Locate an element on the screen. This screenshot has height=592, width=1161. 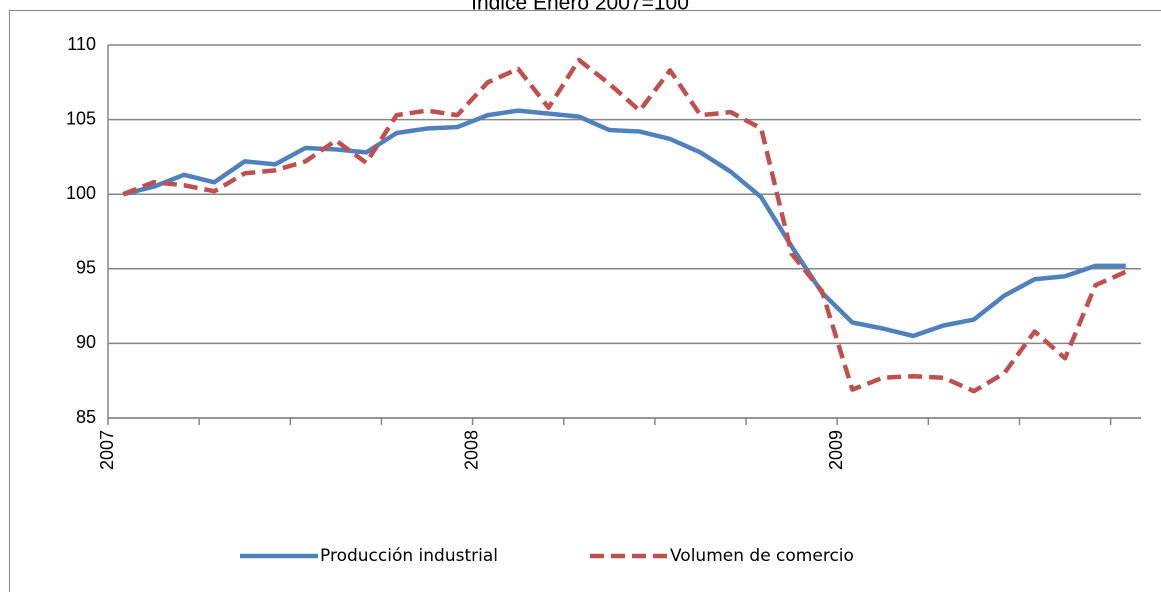
y-tick-label: 85 is located at coordinates (86, 417).